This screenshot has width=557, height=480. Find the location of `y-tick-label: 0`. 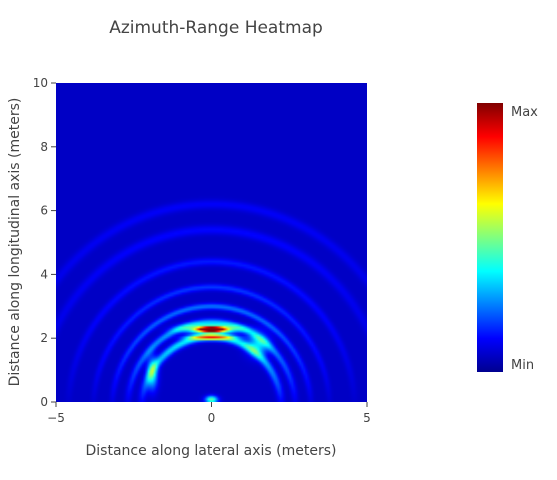

y-tick-label: 0 is located at coordinates (44, 402).